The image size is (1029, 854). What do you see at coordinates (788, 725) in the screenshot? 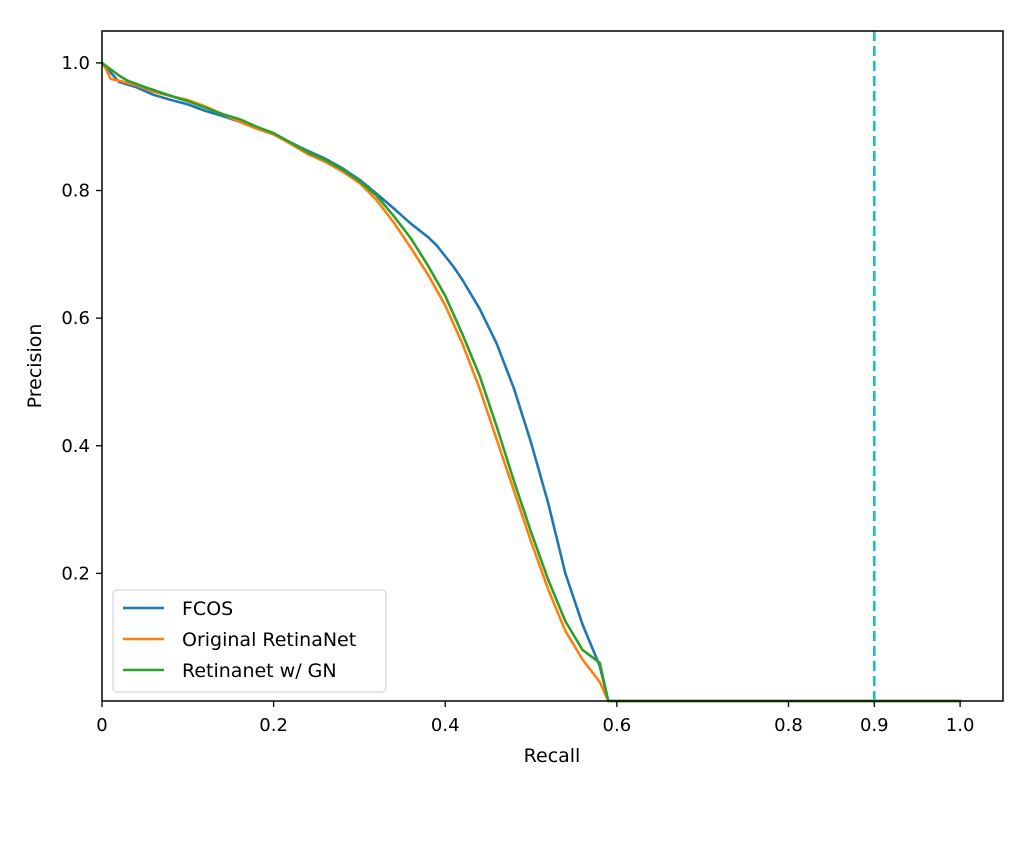
I see `x-tick-label: 0.8` at bounding box center [788, 725].